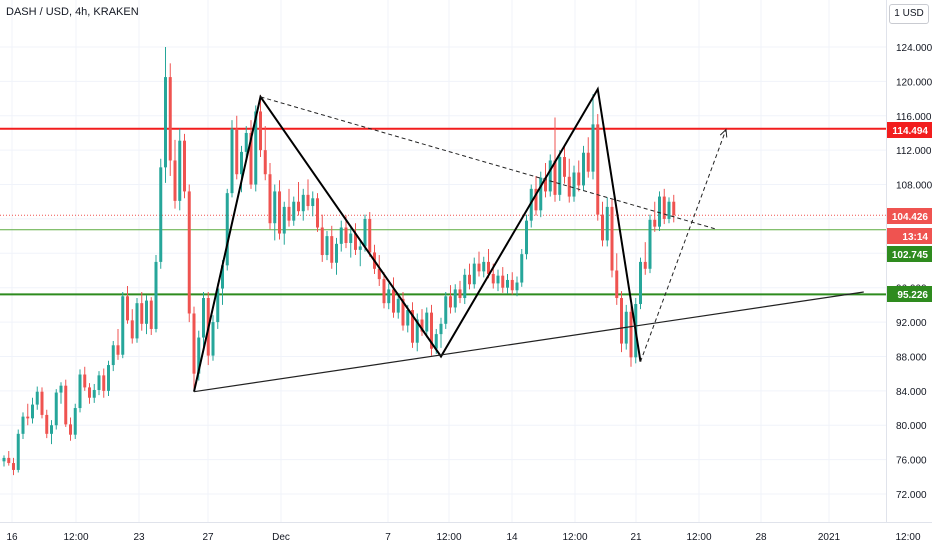 The height and width of the screenshot is (550, 932). Describe the element at coordinates (910, 131) in the screenshot. I see `price-label-text: 114.494` at that location.